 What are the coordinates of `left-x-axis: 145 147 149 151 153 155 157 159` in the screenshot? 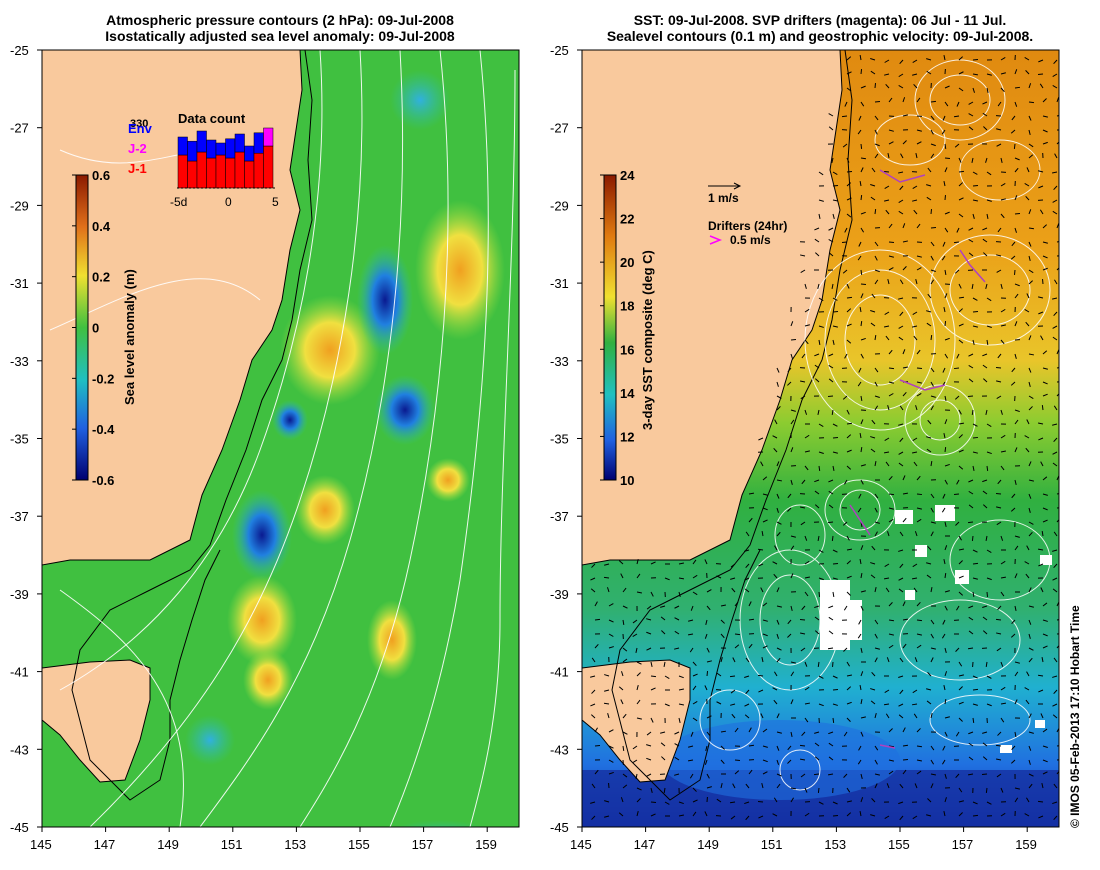 It's located at (263, 839).